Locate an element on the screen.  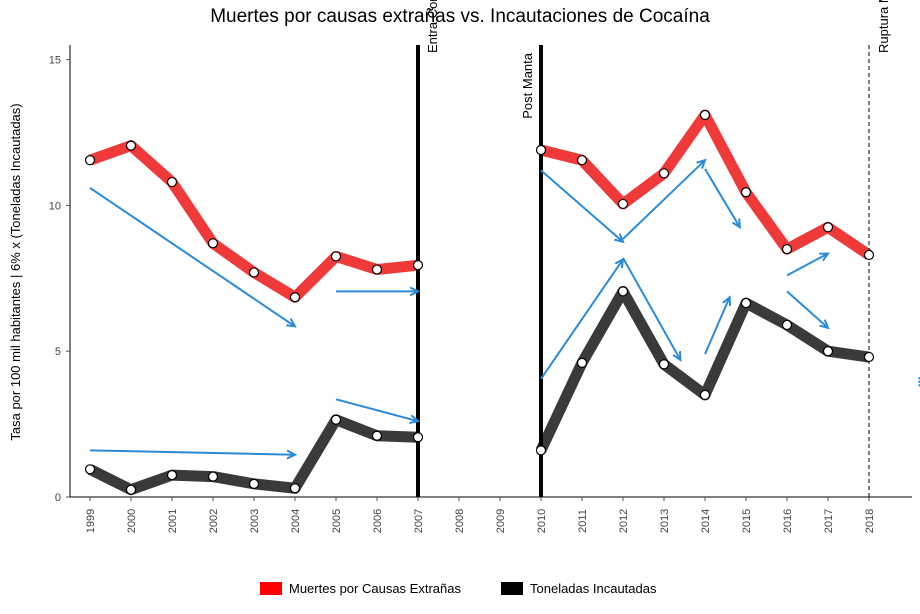
y-tick-label: 0 is located at coordinates (58, 498).